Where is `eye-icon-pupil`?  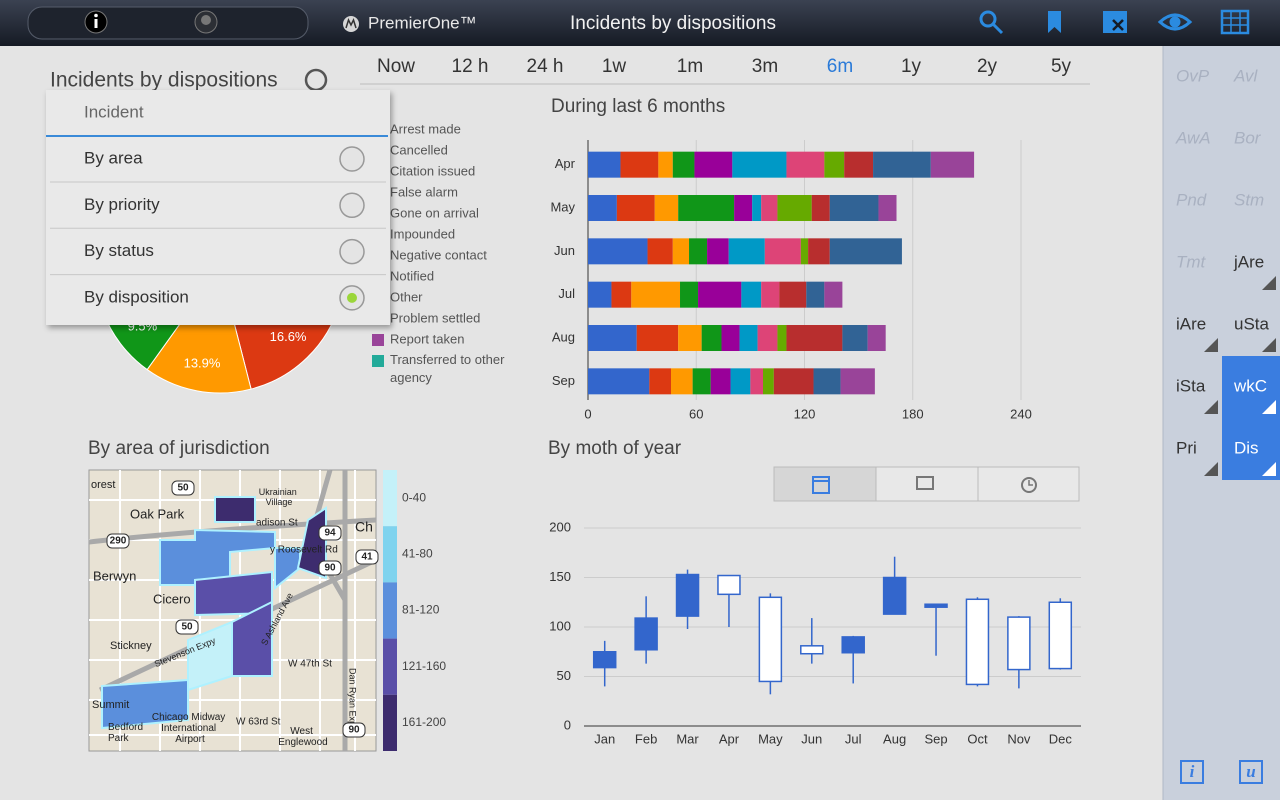 eye-icon-pupil is located at coordinates (1175, 22).